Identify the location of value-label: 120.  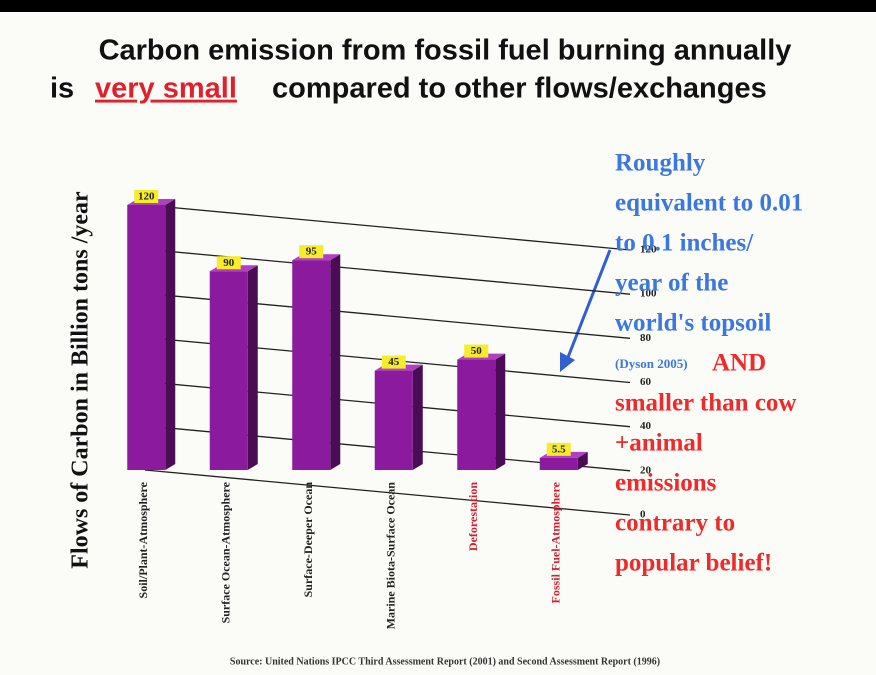
(146, 197).